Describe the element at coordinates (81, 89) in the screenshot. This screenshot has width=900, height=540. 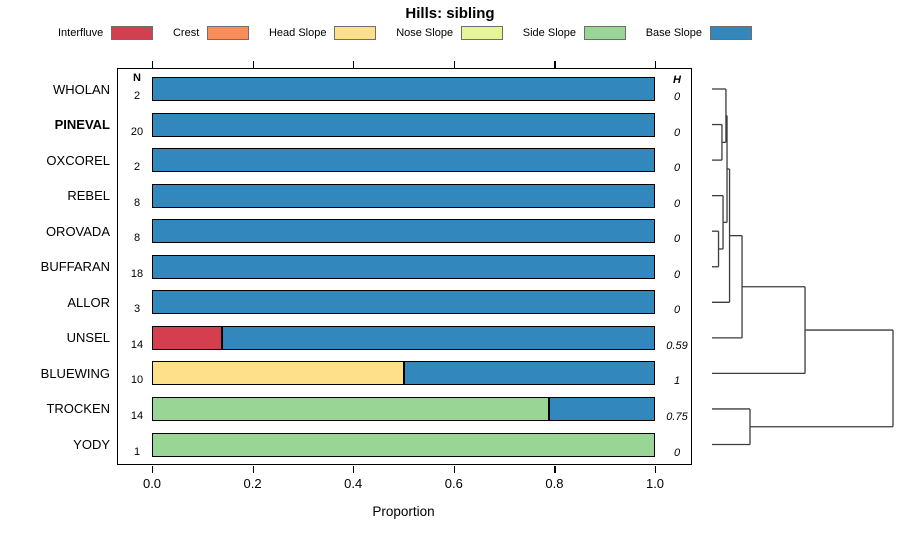
I see `row-label: WHOLAN` at that location.